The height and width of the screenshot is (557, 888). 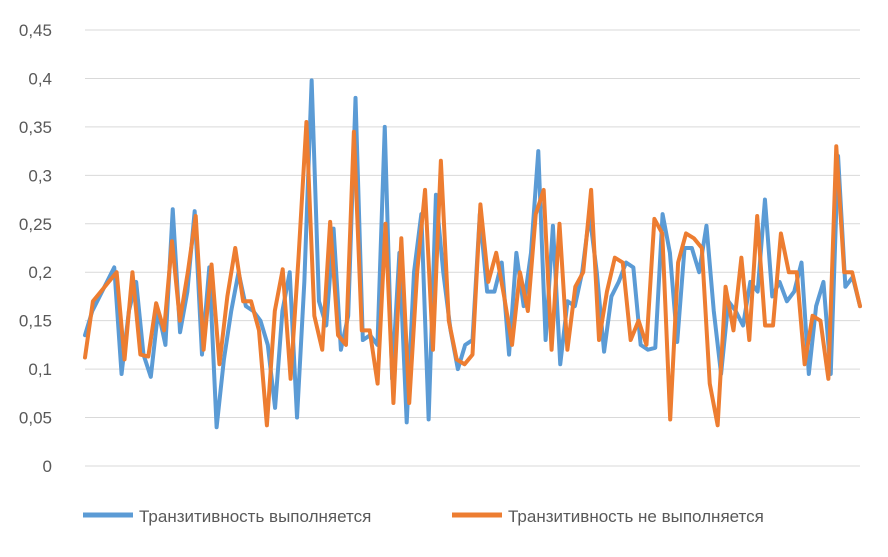 I want to click on y-tick-label: 0,1, so click(x=40, y=369).